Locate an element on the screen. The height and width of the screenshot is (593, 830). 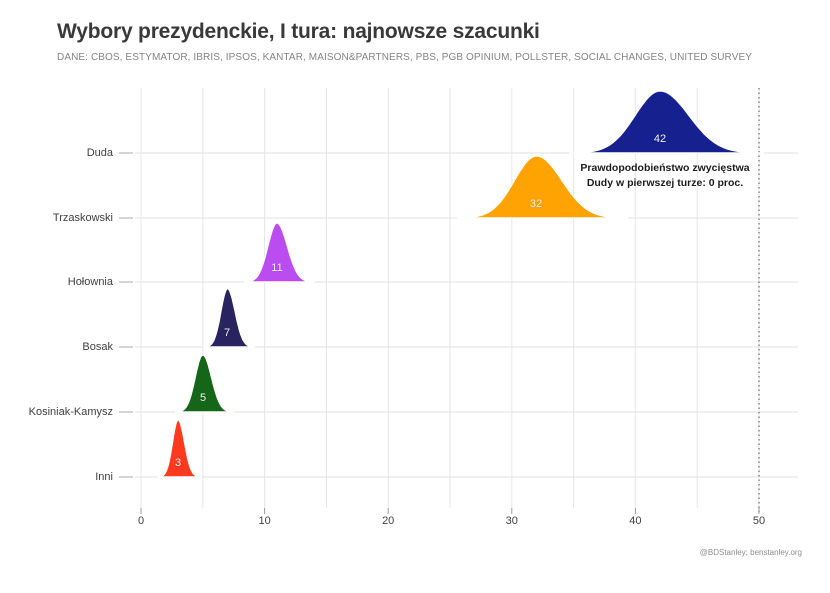
value-label-holownia: 11 is located at coordinates (277, 268).